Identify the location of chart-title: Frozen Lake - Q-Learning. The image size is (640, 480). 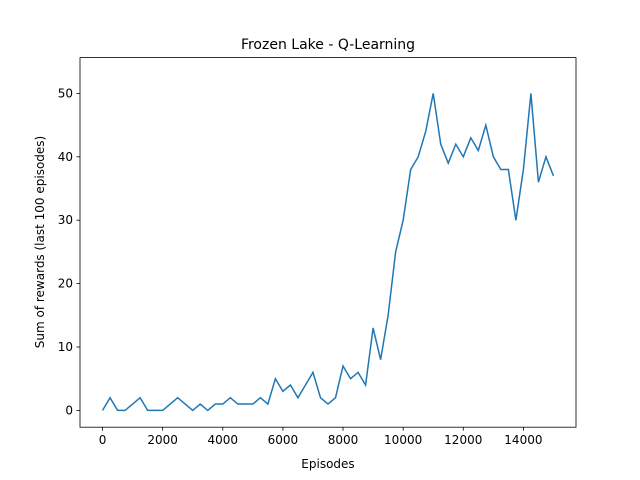
(328, 45).